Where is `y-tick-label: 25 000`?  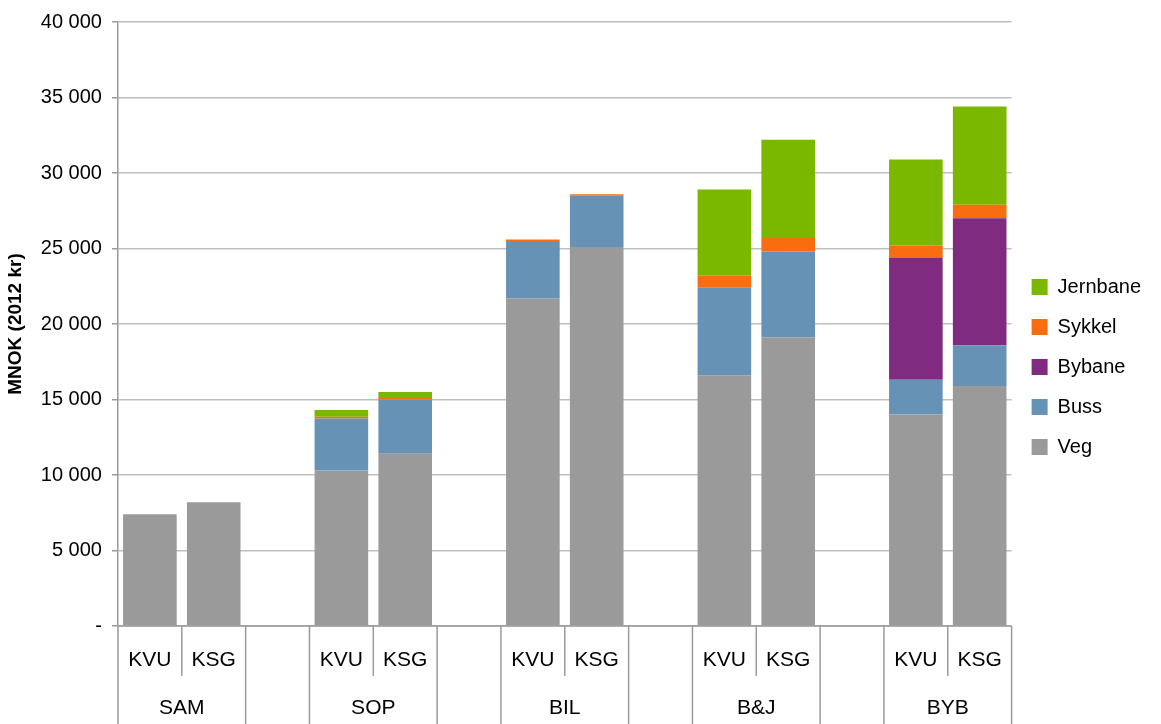
y-tick-label: 25 000 is located at coordinates (71, 247).